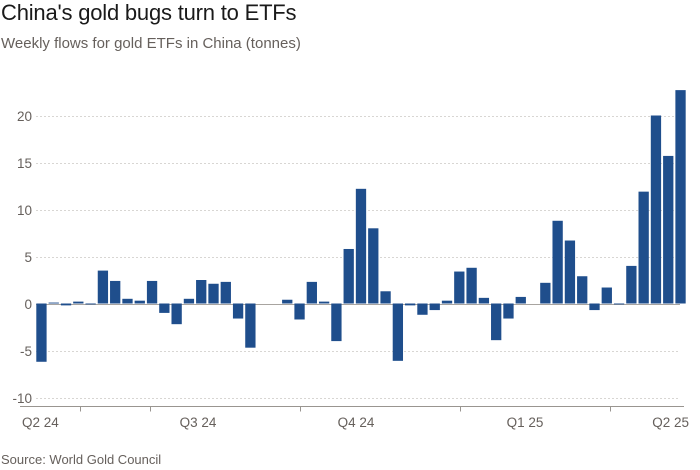  What do you see at coordinates (525, 422) in the screenshot?
I see `x-tick-label: Q1 25` at bounding box center [525, 422].